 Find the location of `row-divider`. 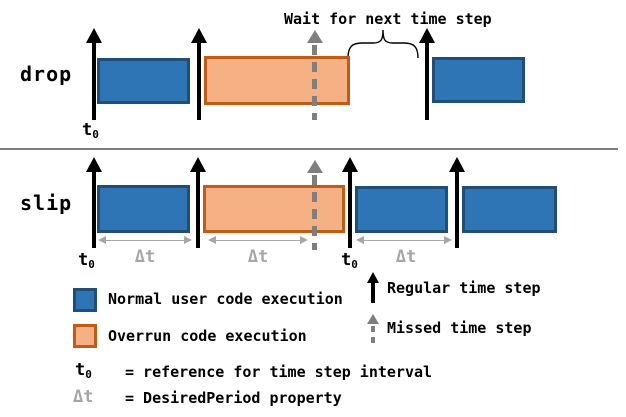

row-divider is located at coordinates (309, 149).